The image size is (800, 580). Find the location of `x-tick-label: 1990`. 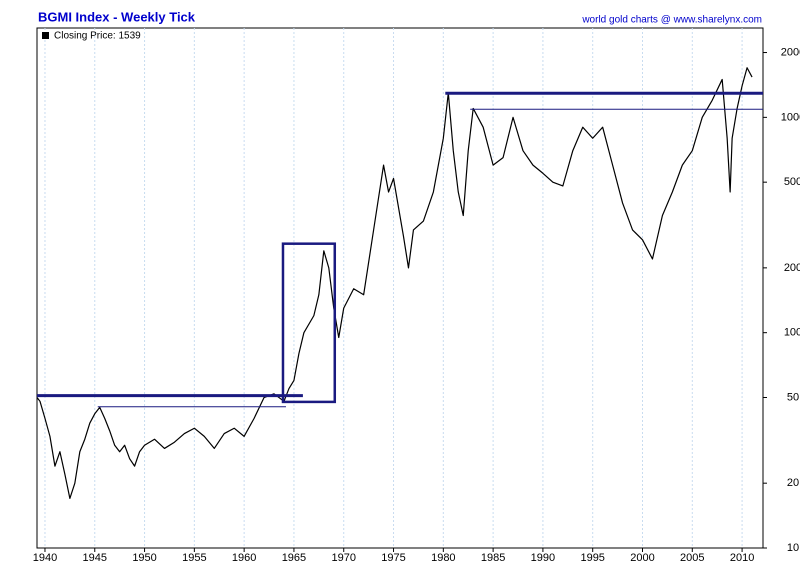

x-tick-label: 1990 is located at coordinates (543, 558).